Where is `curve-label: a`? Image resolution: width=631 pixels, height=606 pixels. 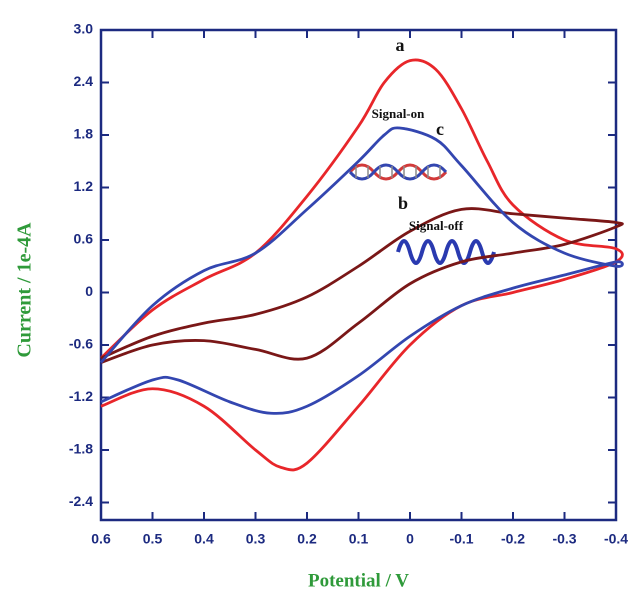 curve-label: a is located at coordinates (400, 45).